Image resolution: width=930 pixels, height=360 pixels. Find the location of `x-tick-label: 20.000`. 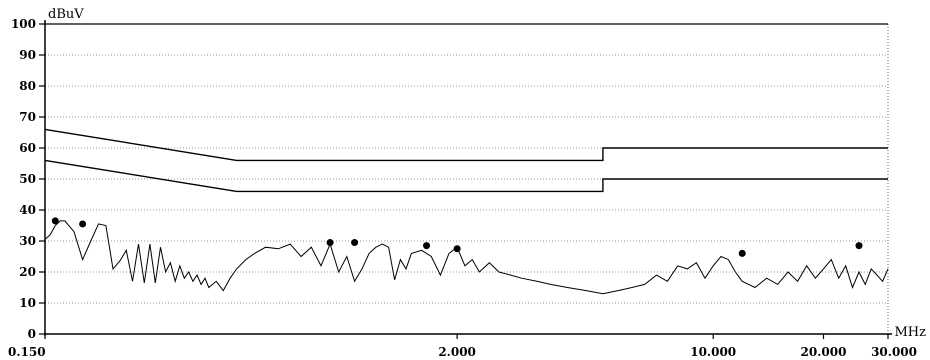

x-tick-label: 20.000 is located at coordinates (824, 352).